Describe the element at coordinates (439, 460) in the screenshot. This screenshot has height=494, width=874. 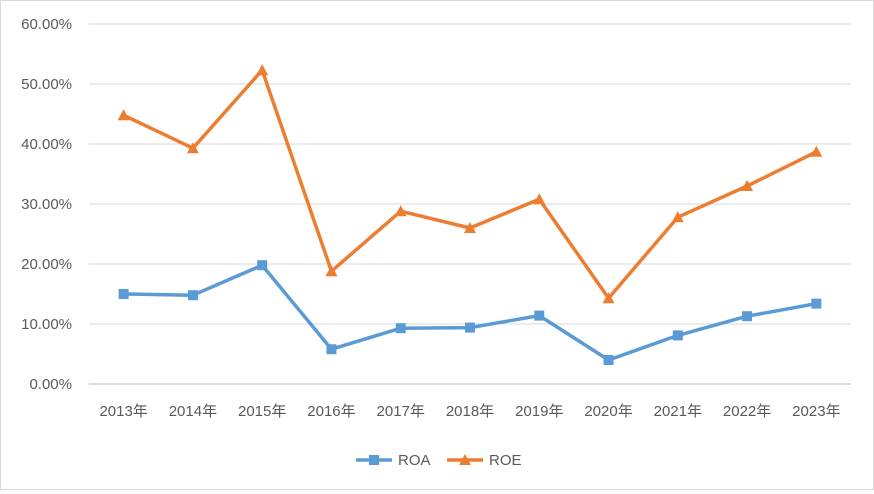
I see `legend: ROA ROE` at that location.